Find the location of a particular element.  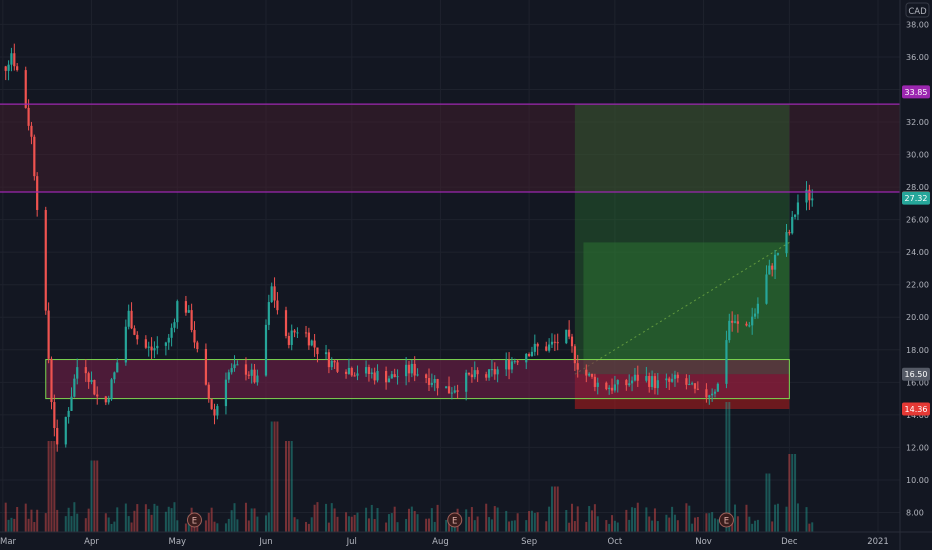

y-tick-label: 32.00 is located at coordinates (917, 122).